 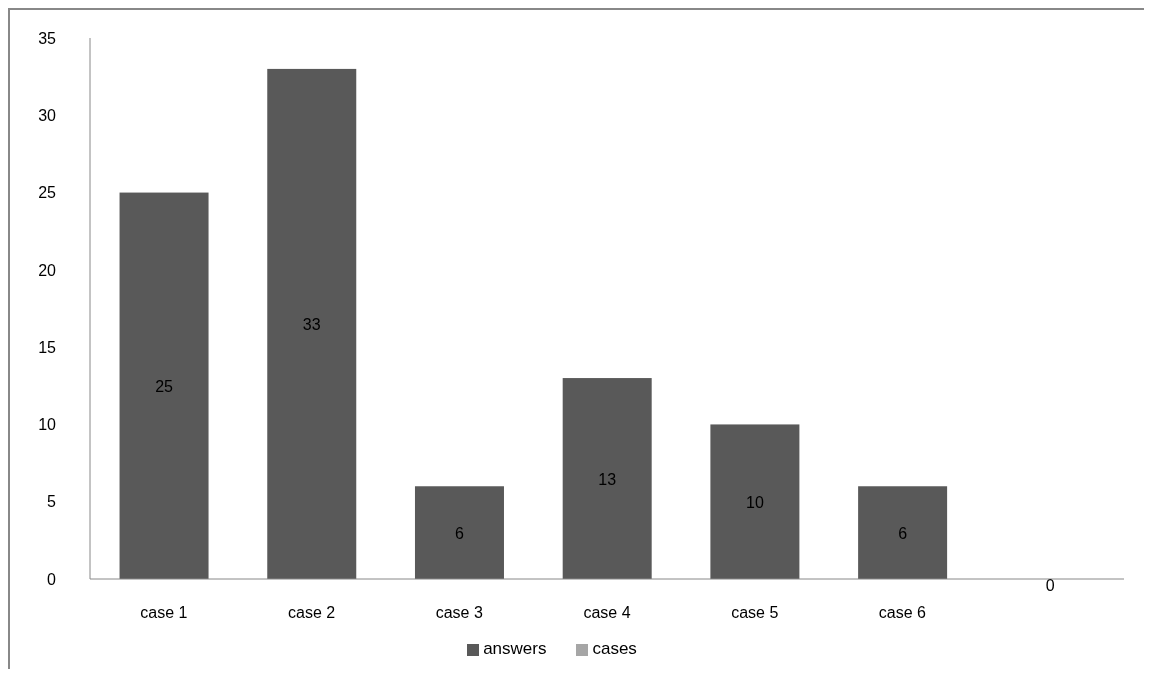 I want to click on legend-label: cases, so click(x=614, y=648).